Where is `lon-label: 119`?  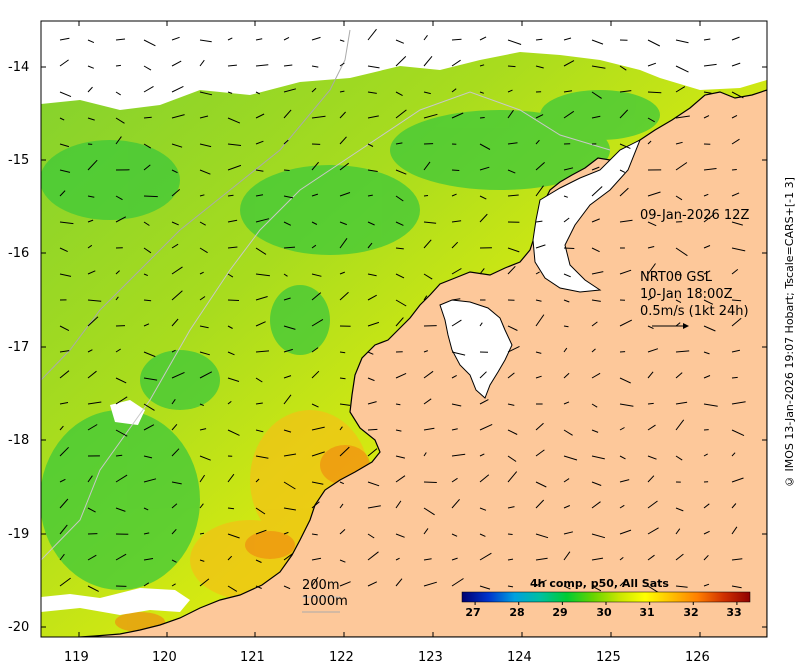 lon-label: 119 is located at coordinates (76, 657).